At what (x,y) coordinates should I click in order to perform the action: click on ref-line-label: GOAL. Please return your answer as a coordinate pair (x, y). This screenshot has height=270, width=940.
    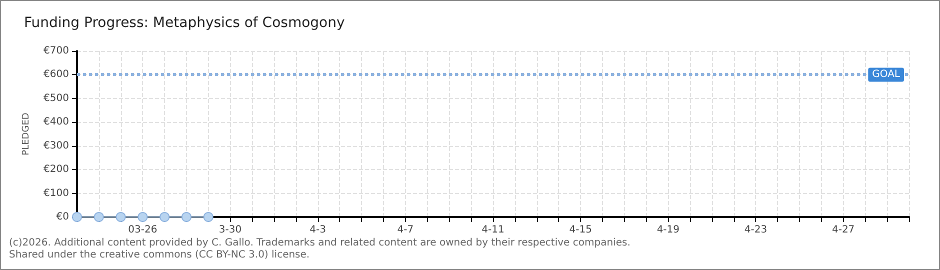
    Looking at the image, I should click on (886, 74).